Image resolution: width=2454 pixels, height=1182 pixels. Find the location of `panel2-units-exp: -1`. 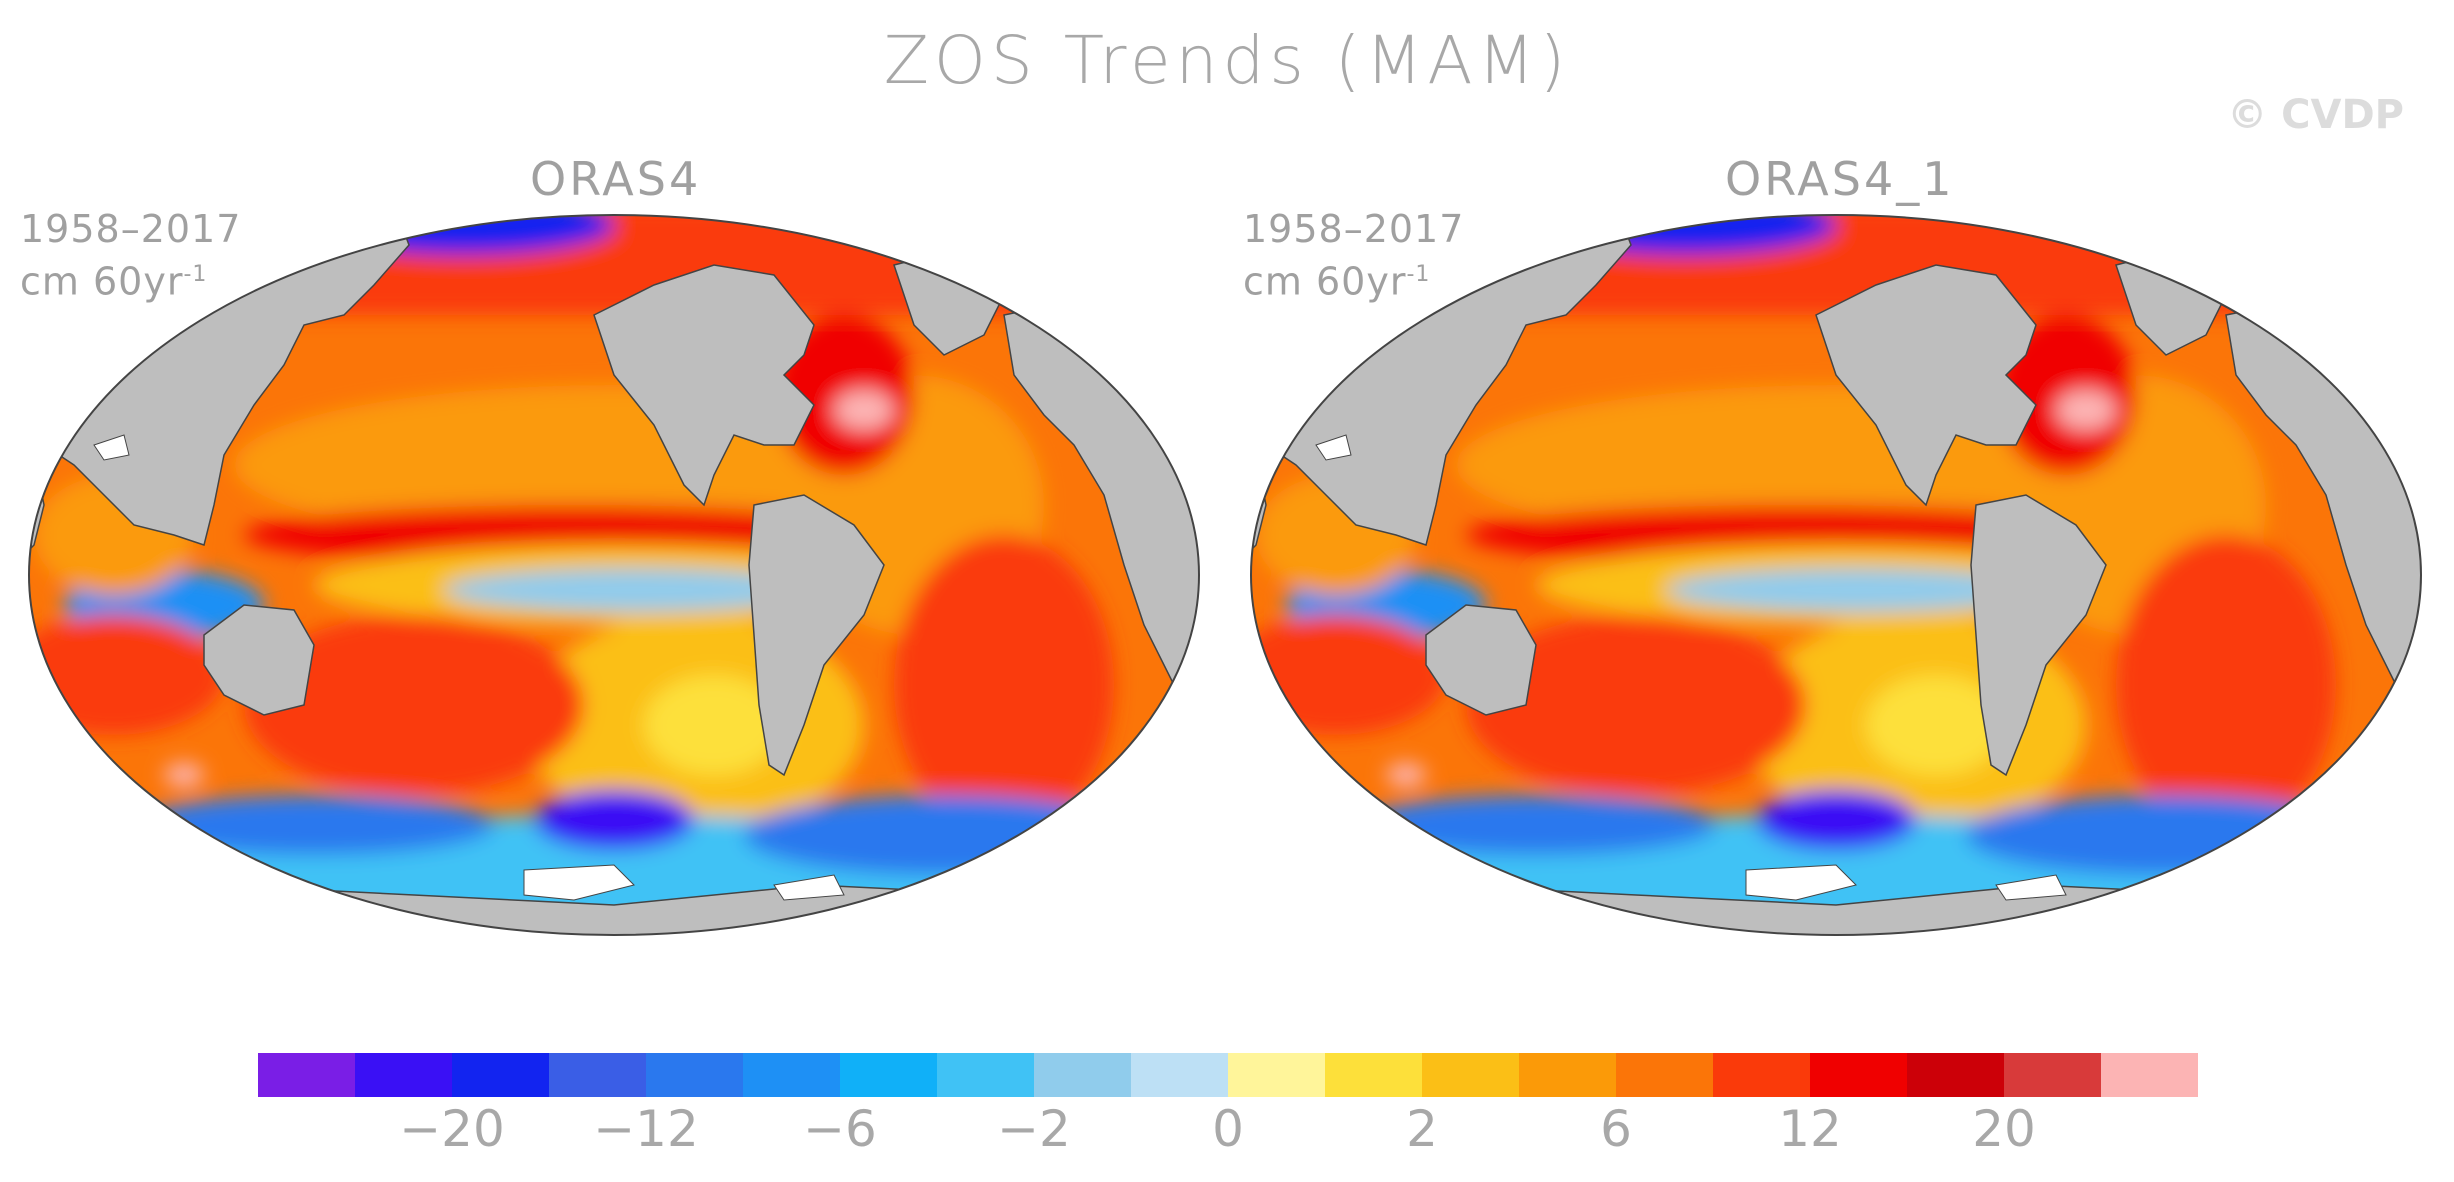

panel2-units-exp: -1 is located at coordinates (1418, 274).